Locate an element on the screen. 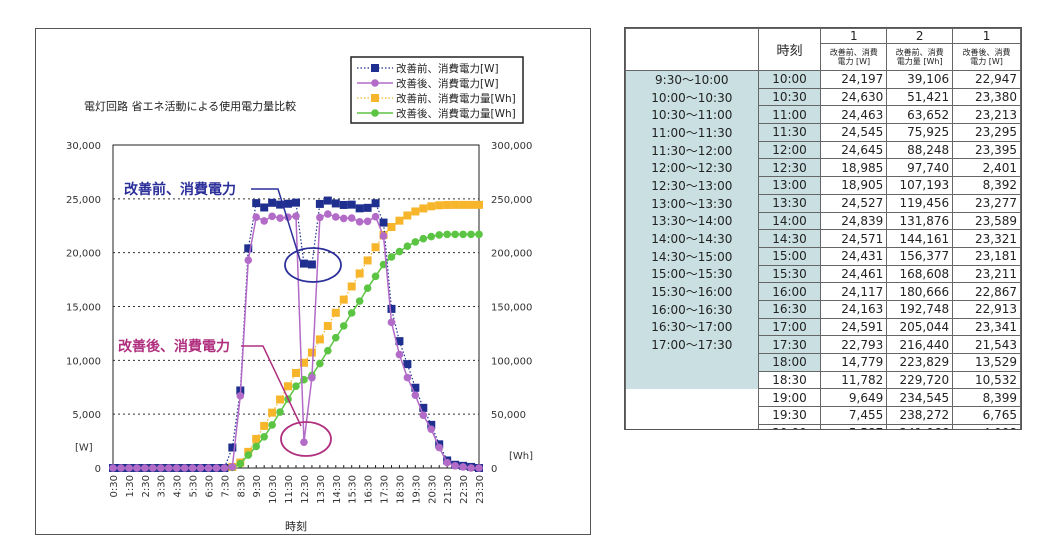  value-cell: 2,401 is located at coordinates (986, 168).